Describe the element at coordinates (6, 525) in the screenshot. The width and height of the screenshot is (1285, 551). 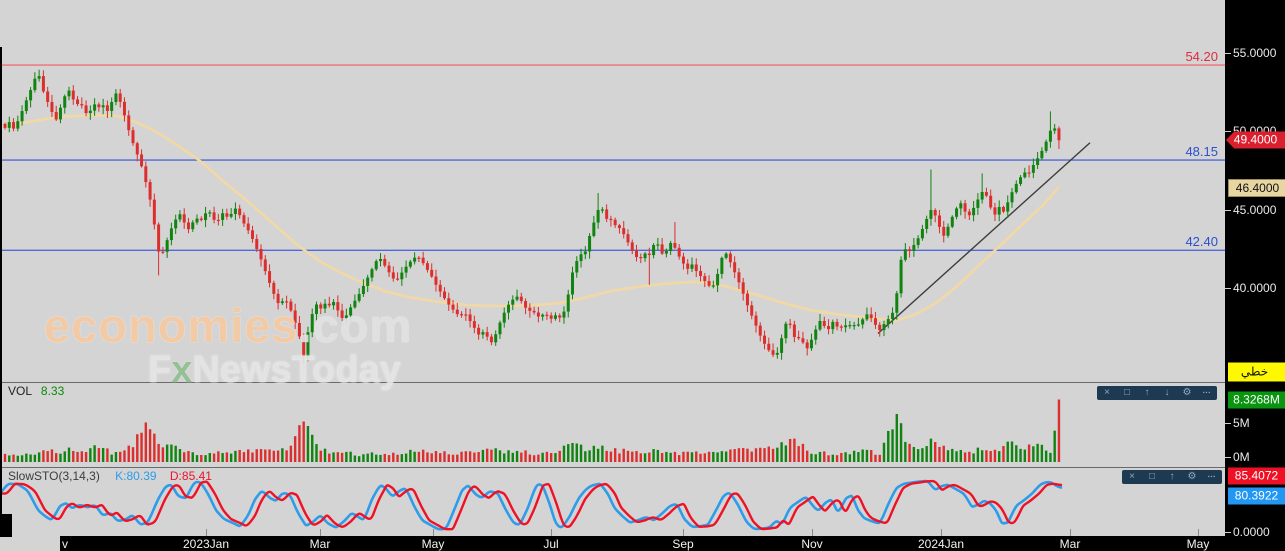
I see `axis-corner-box` at that location.